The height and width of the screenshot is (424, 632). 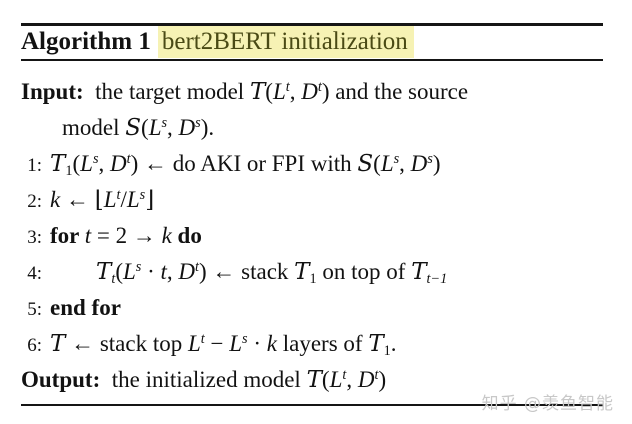 I want to click on statement: for t = 2 → k do, so click(x=126, y=235).